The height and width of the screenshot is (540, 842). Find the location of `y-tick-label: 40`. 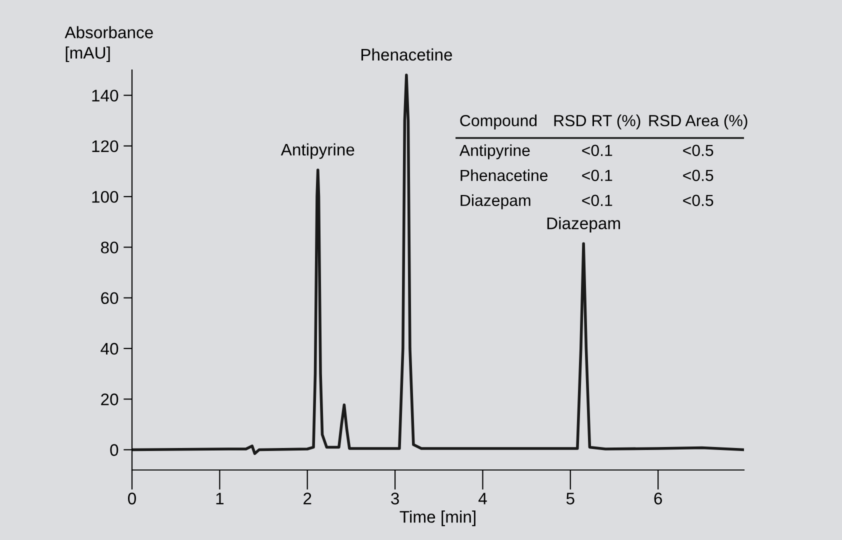

y-tick-label: 40 is located at coordinates (109, 348).